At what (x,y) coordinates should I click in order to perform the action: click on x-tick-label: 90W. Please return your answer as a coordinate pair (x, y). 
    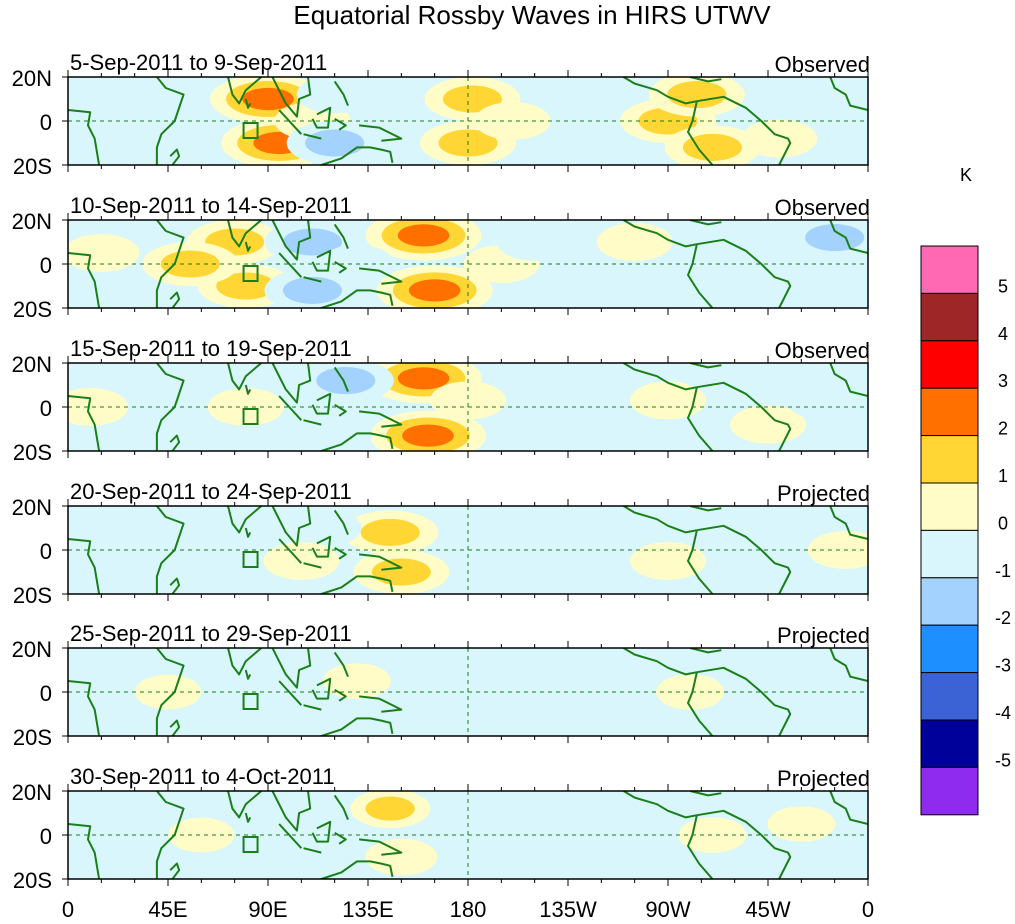
    Looking at the image, I should click on (667, 909).